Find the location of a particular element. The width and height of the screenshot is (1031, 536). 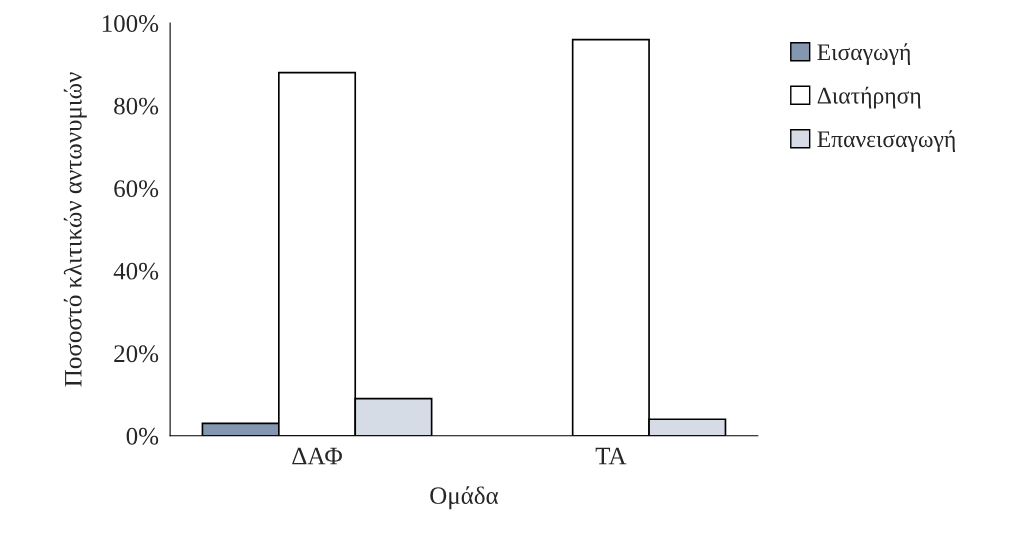

y-axis-title: Ποσοστό κλιτικών αντωνυμιών is located at coordinates (75, 229).